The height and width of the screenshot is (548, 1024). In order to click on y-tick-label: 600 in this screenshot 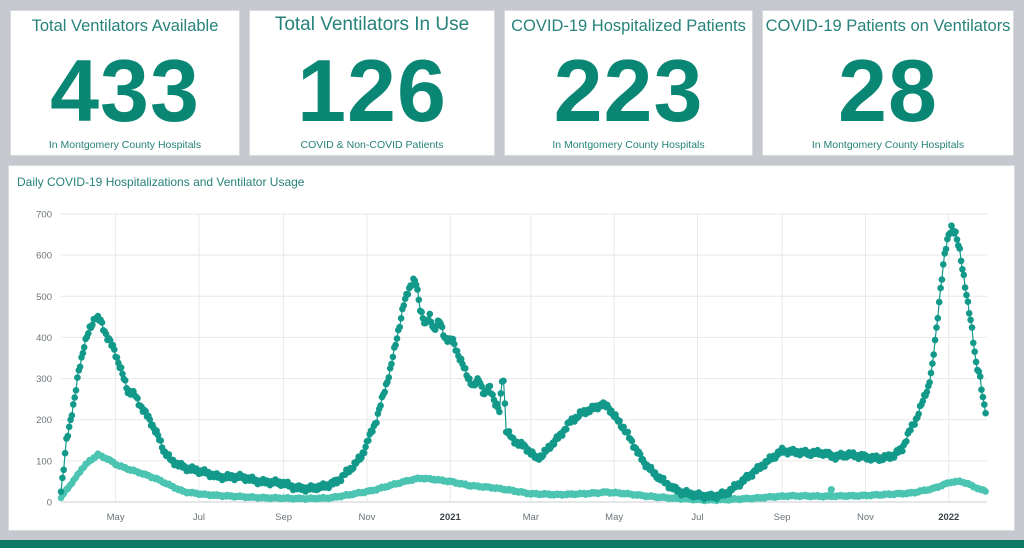, I will do `click(44, 256)`.